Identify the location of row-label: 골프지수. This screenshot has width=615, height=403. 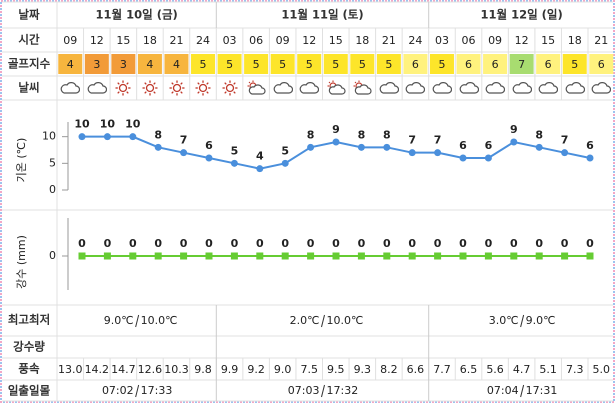
(29, 64).